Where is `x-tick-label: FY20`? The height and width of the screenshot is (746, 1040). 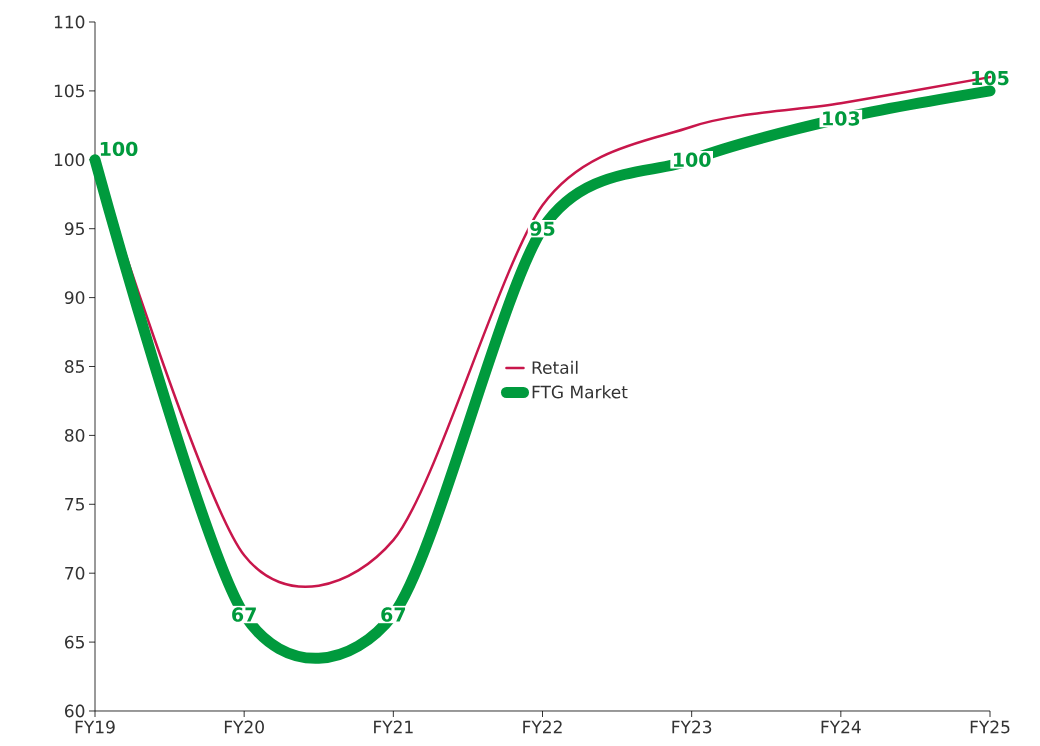 x-tick-label: FY20 is located at coordinates (244, 727).